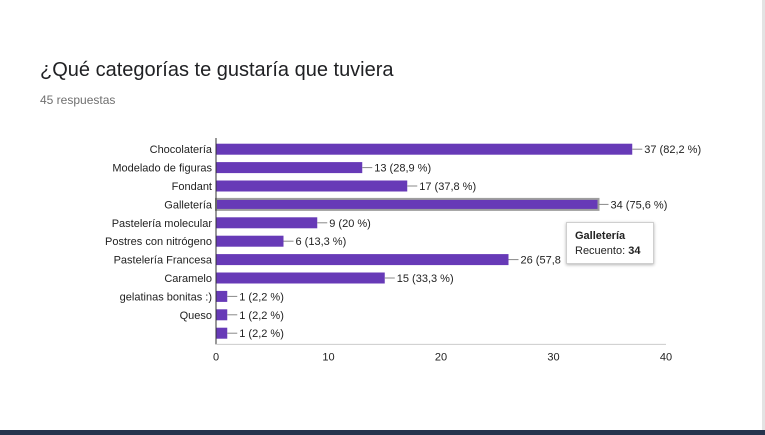  What do you see at coordinates (600, 251) in the screenshot?
I see `tooltip-count-label: Recuento:` at bounding box center [600, 251].